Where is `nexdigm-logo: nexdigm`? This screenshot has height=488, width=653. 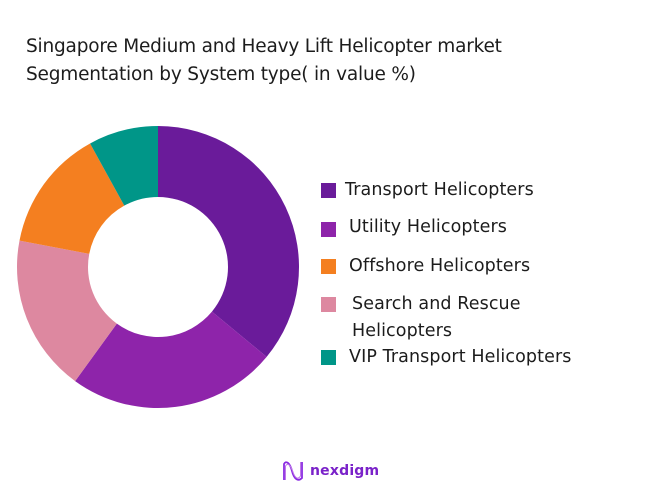 nexdigm-logo: nexdigm is located at coordinates (330, 471).